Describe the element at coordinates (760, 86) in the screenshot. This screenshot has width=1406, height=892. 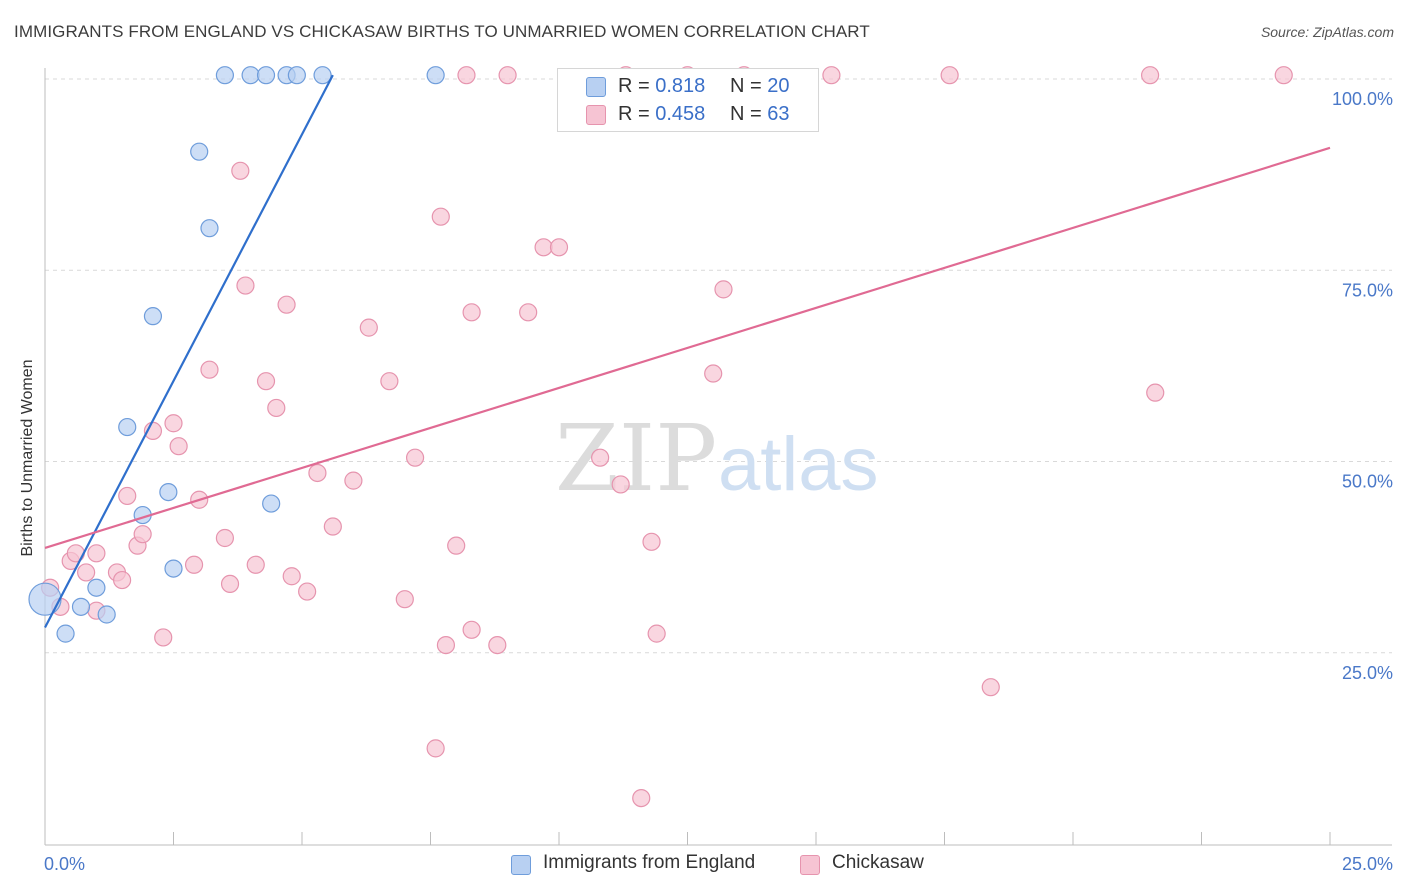
I see `legend-n-blue: N = 20` at that location.